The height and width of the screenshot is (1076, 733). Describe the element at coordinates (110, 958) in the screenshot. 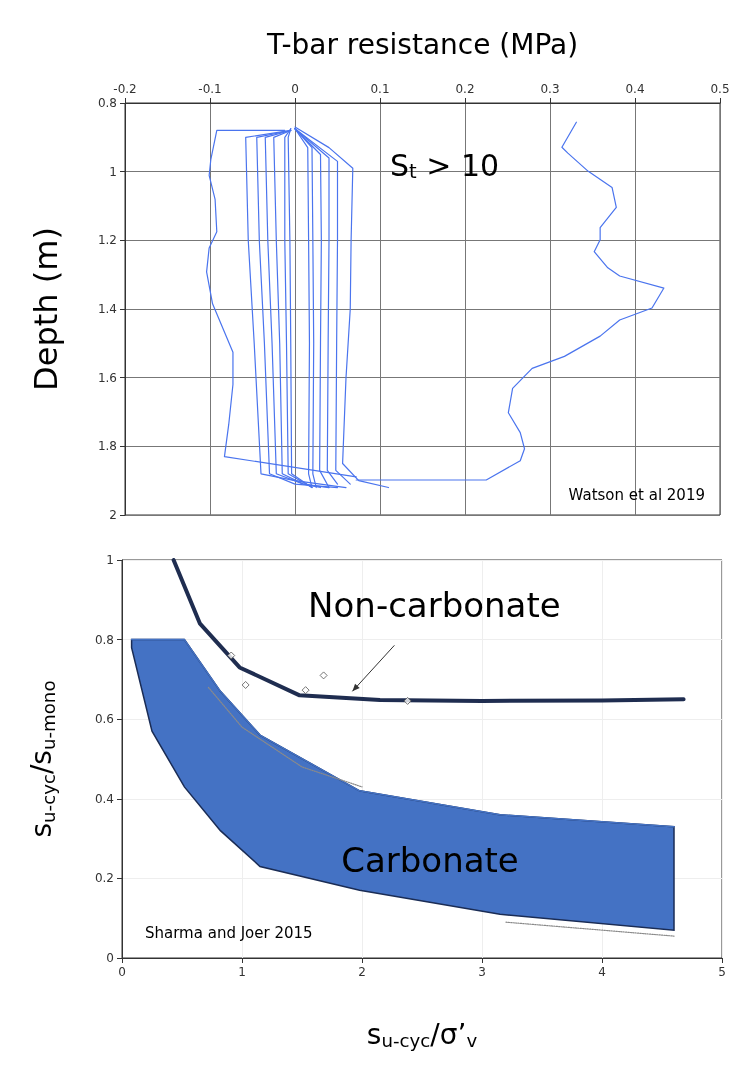

I see `y-tick-label: 0` at that location.